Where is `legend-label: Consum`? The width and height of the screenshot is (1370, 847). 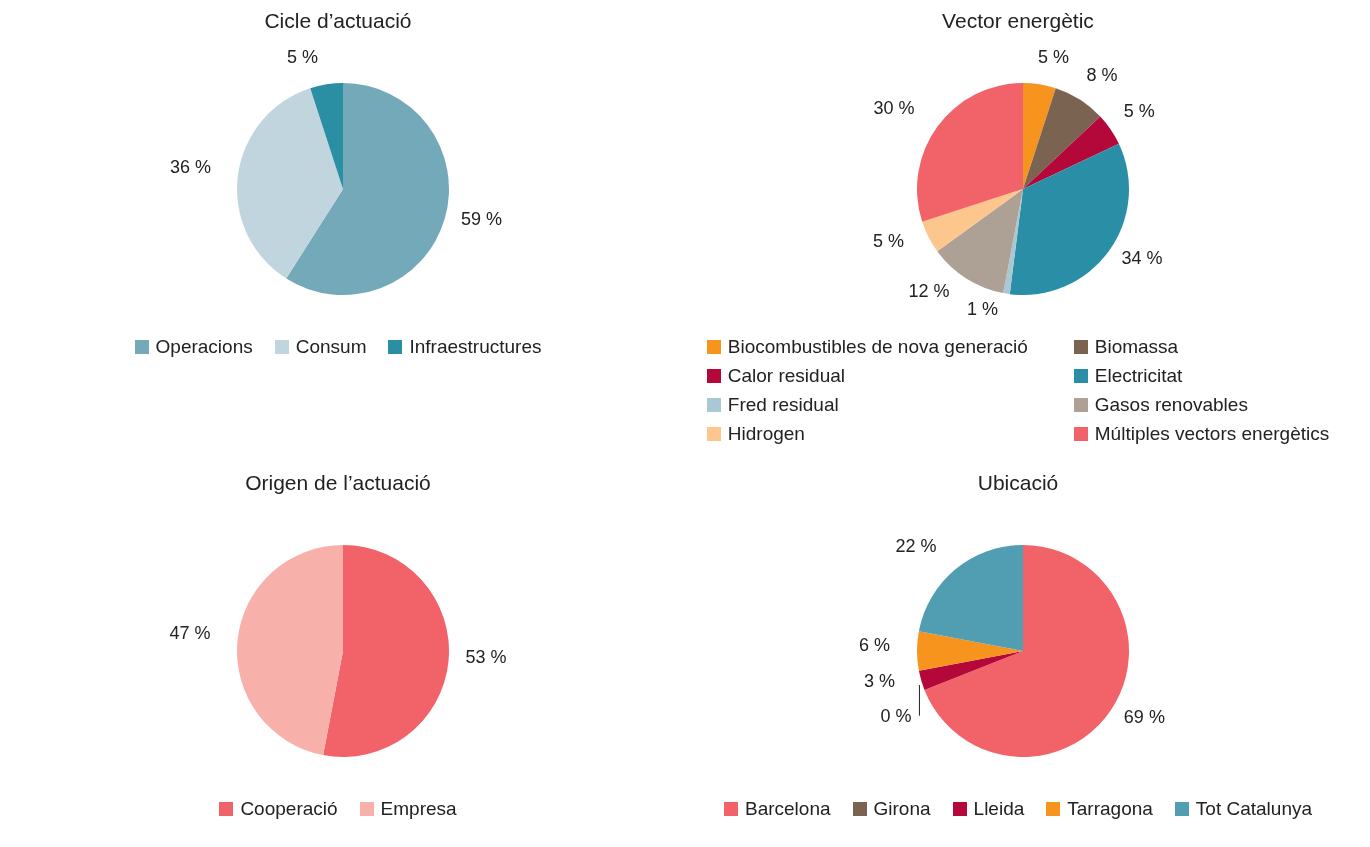 legend-label: Consum is located at coordinates (331, 347).